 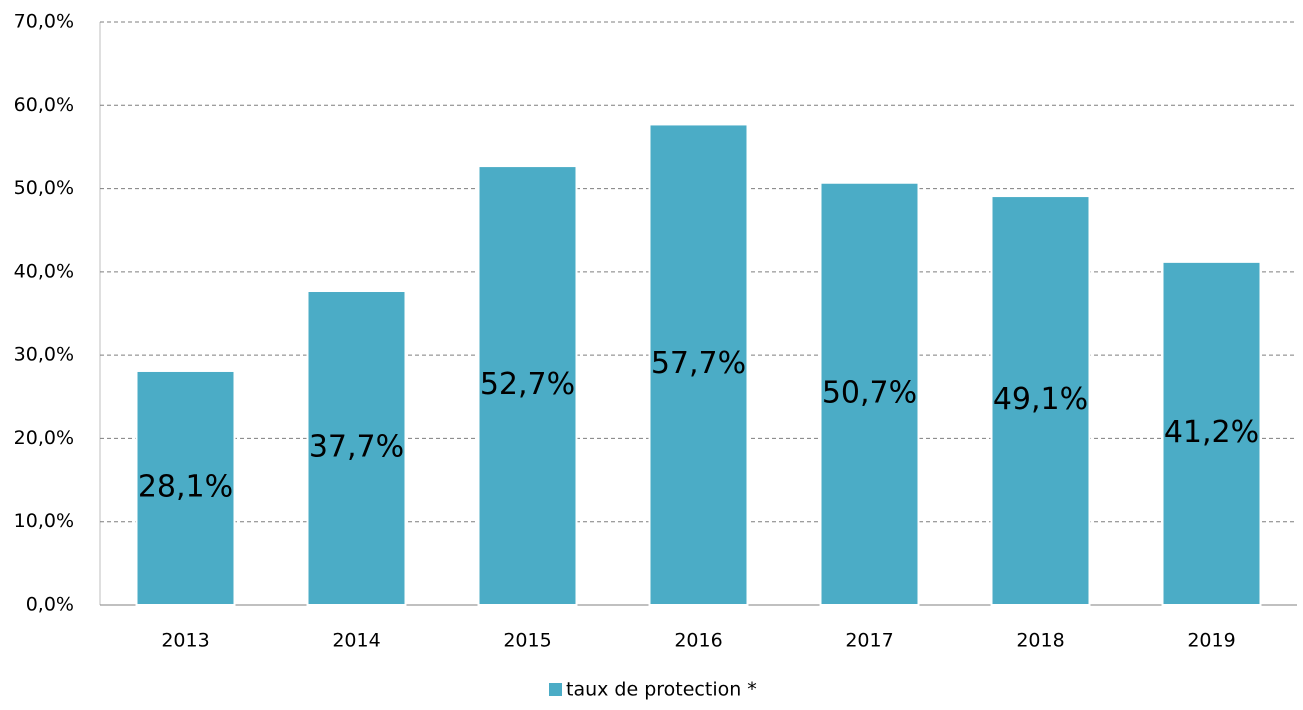 What do you see at coordinates (1211, 641) in the screenshot?
I see `x-tick-label: 2019` at bounding box center [1211, 641].